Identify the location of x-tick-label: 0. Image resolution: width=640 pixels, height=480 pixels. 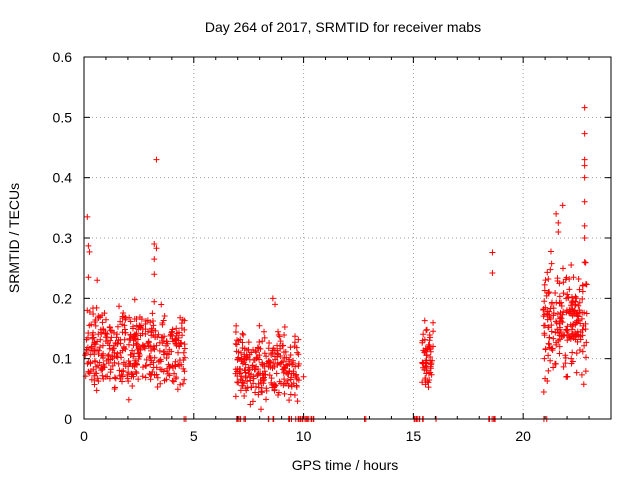
(84, 436).